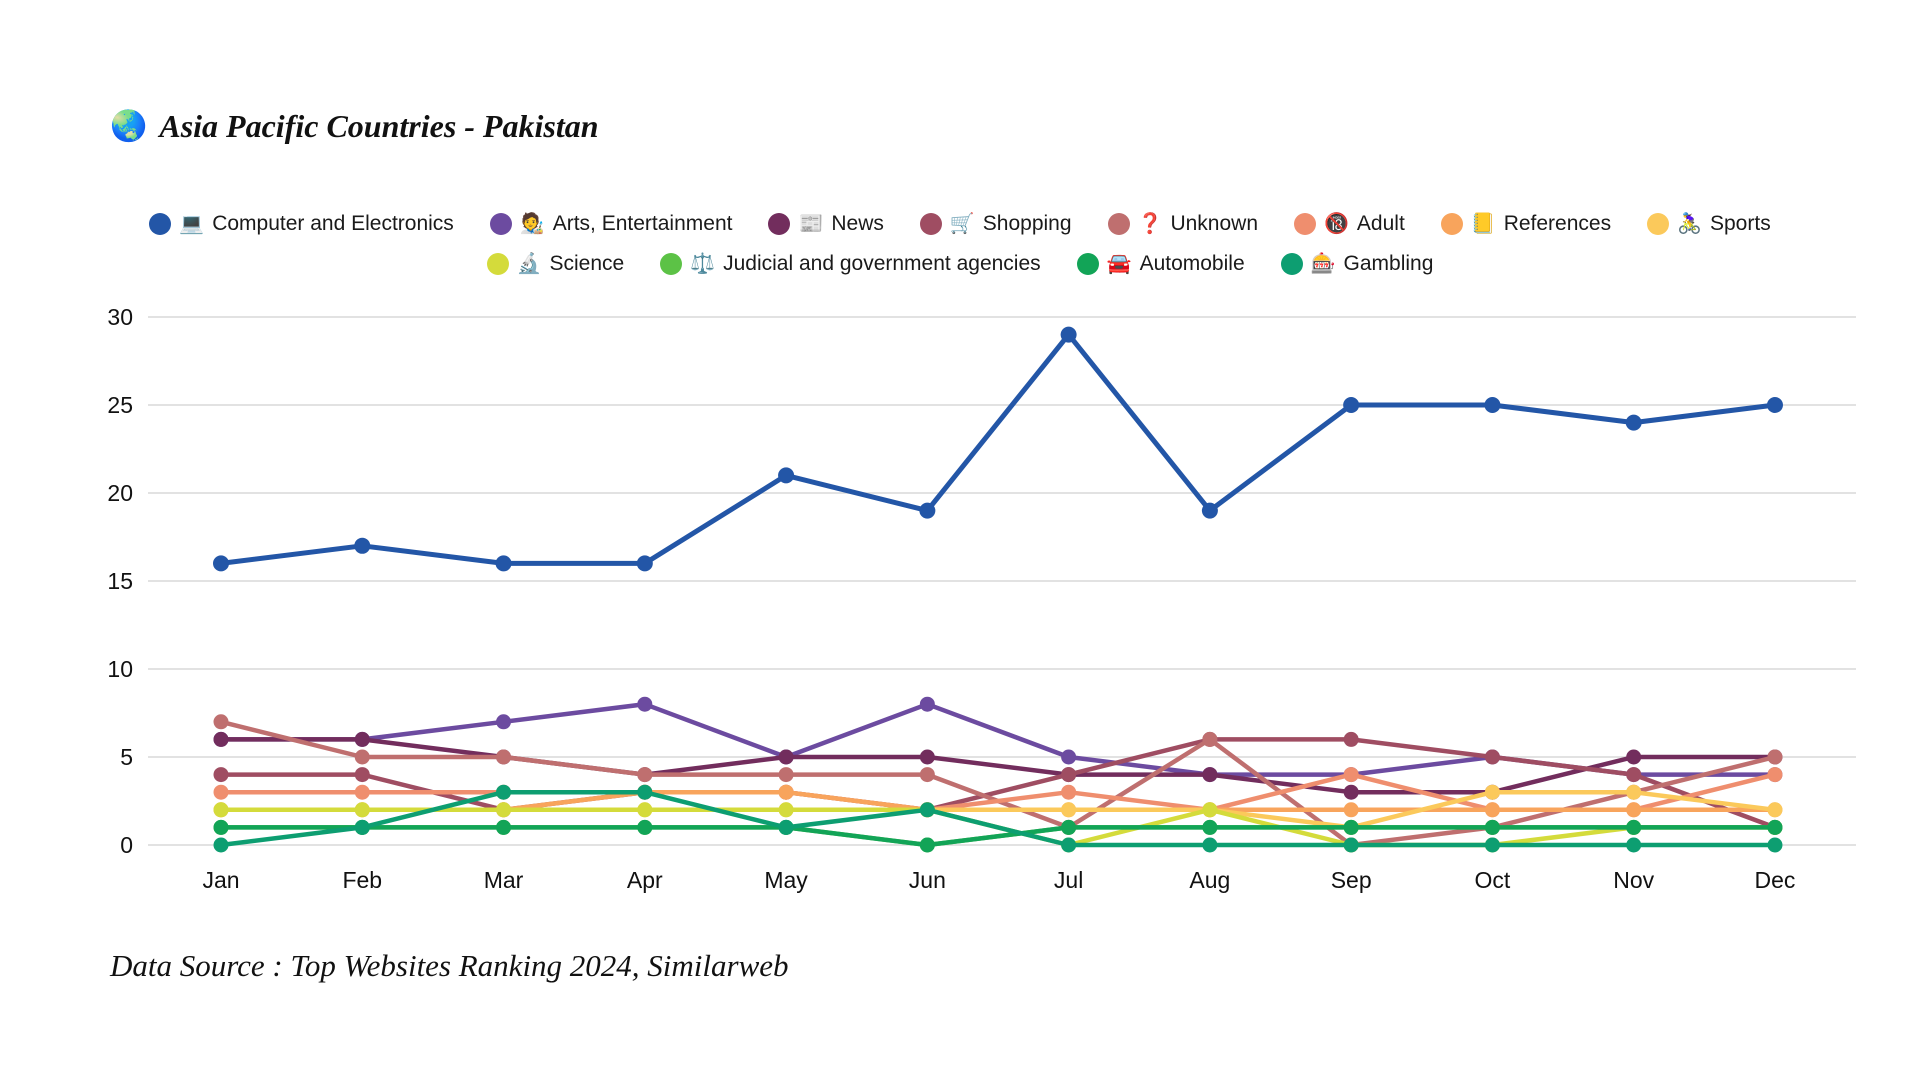  What do you see at coordinates (1380, 223) in the screenshot?
I see `legend-label-adult: Adult` at bounding box center [1380, 223].